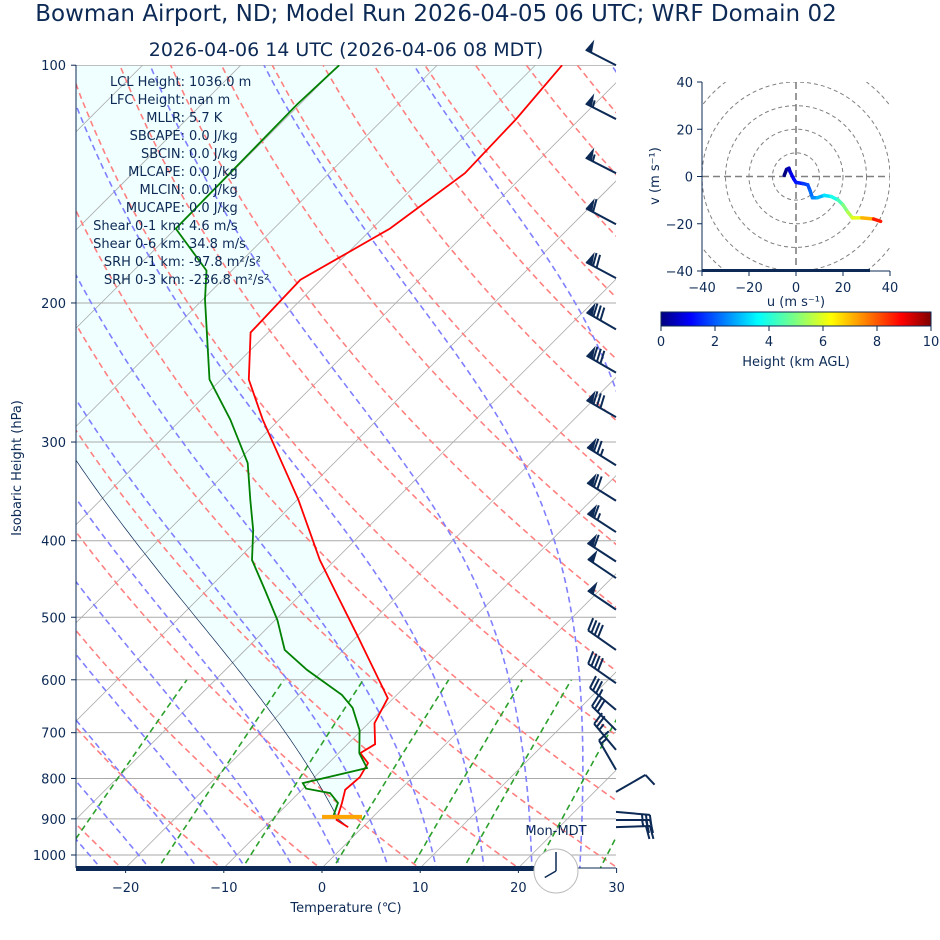 This screenshot has height=940, width=940. I want to click on colorbar-label: Height (km AGL), so click(796, 362).